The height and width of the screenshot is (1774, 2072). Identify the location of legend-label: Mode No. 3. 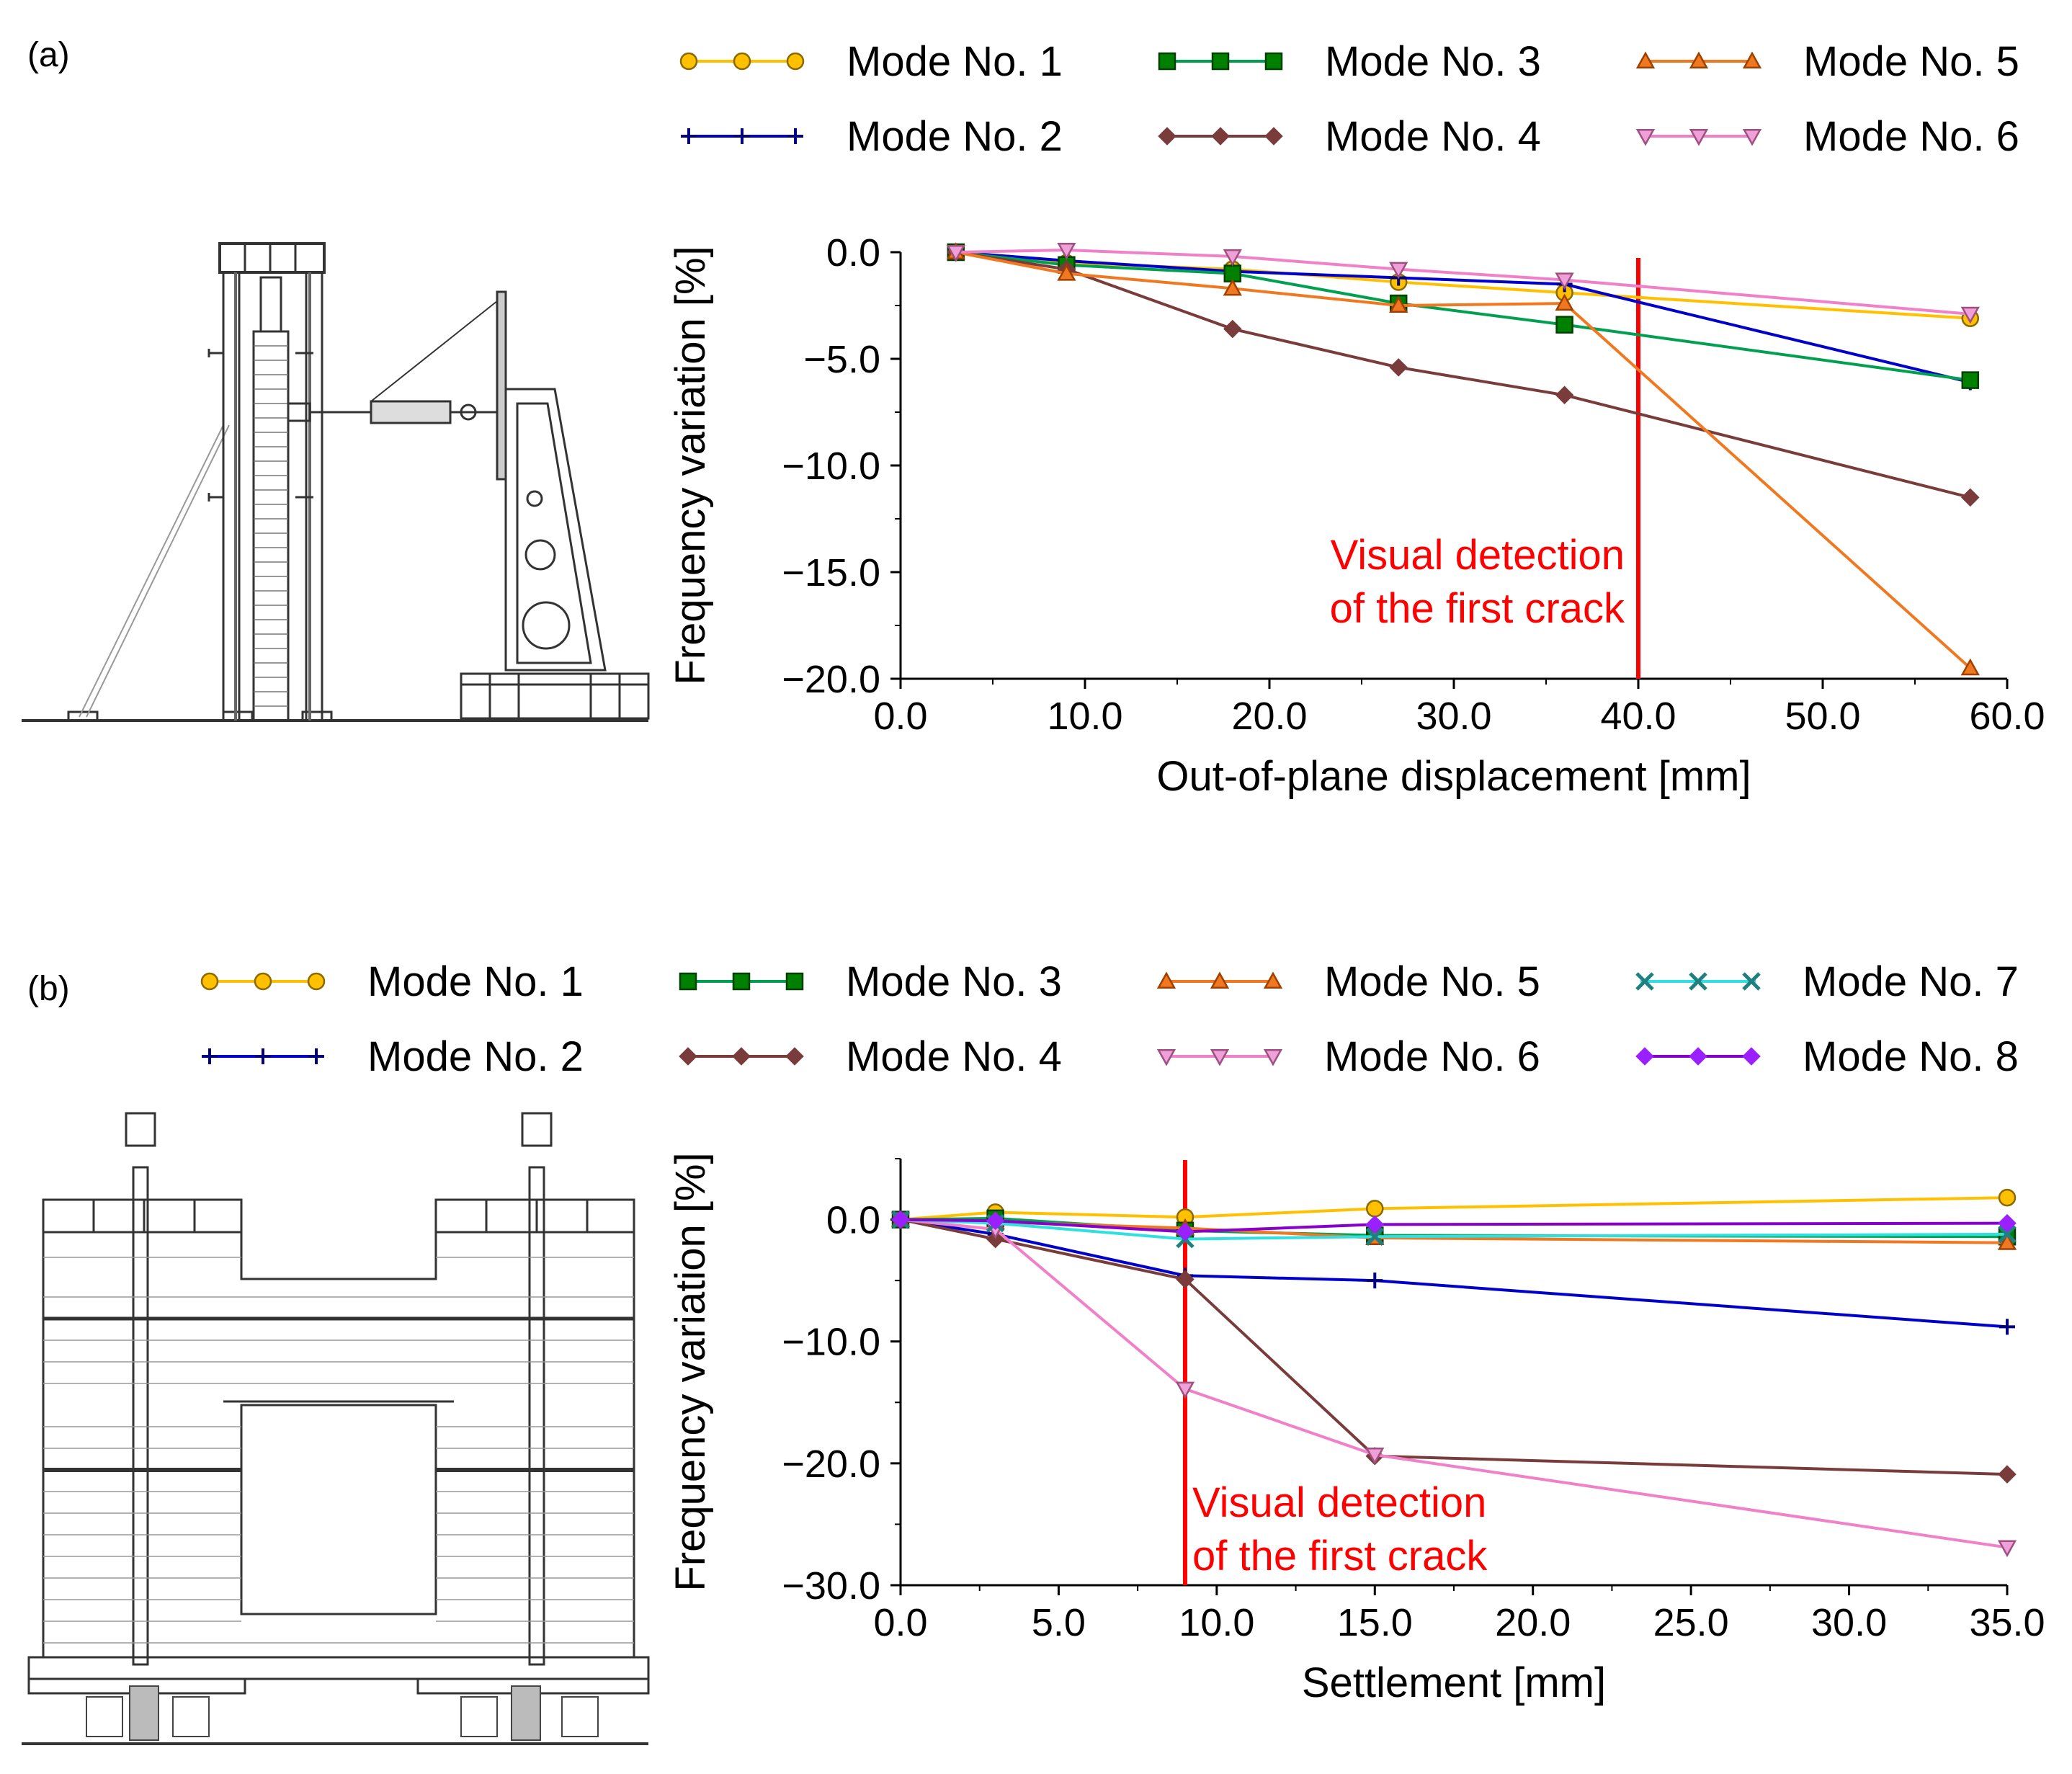
(954, 981).